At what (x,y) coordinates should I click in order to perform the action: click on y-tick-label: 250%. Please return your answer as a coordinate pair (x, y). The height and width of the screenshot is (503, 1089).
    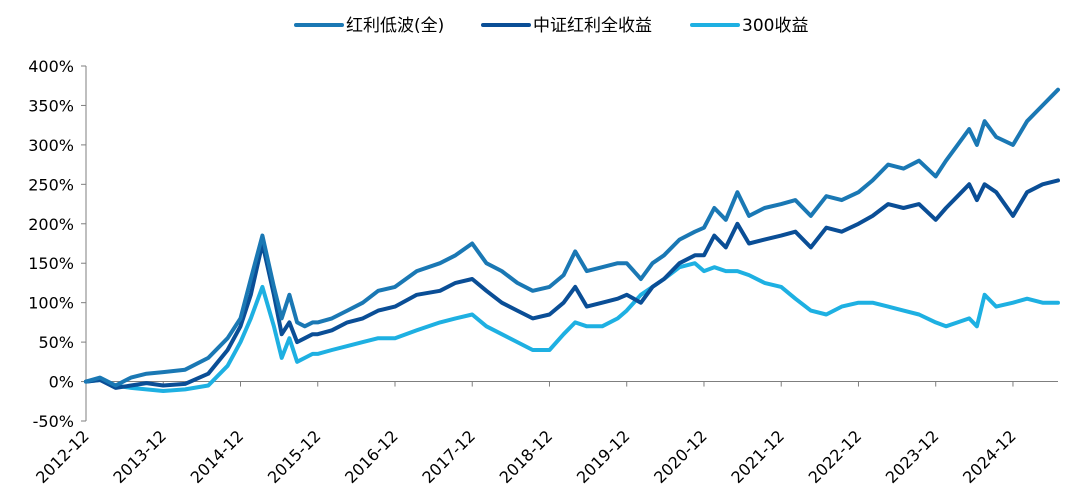
    Looking at the image, I should click on (51, 184).